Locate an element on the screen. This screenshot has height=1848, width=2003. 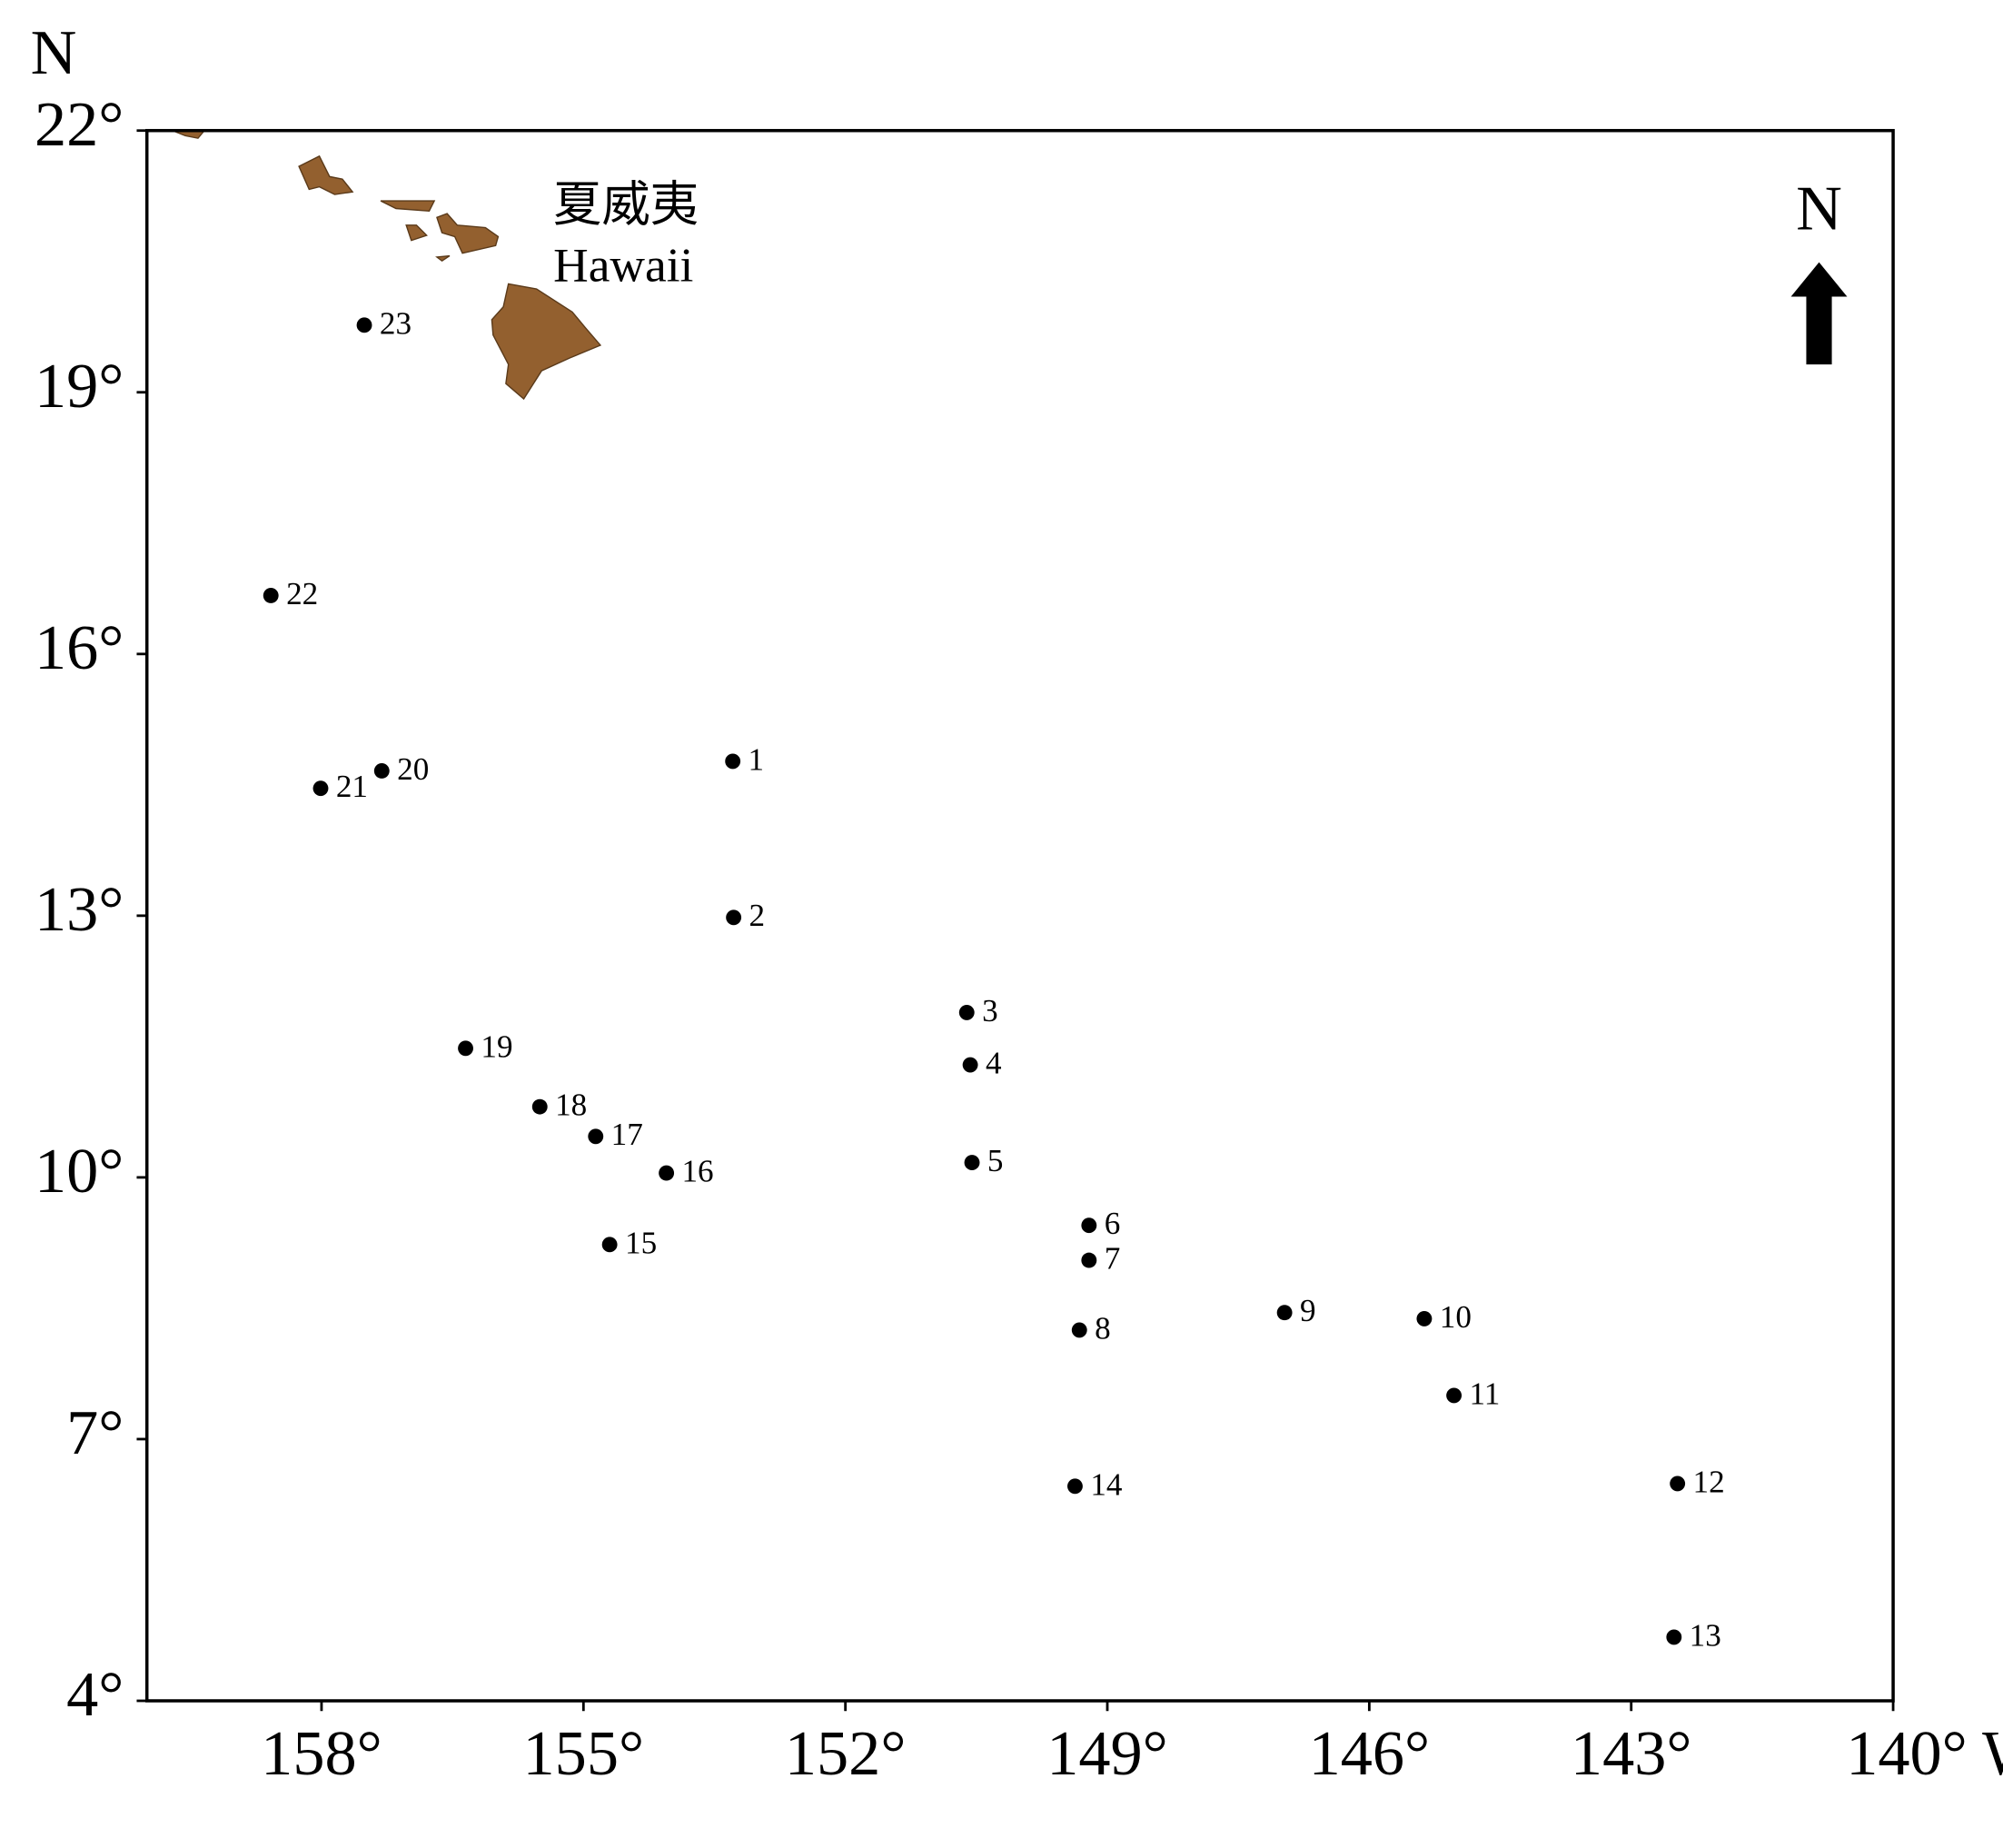
x-tick-label: 158° is located at coordinates (321, 1753).